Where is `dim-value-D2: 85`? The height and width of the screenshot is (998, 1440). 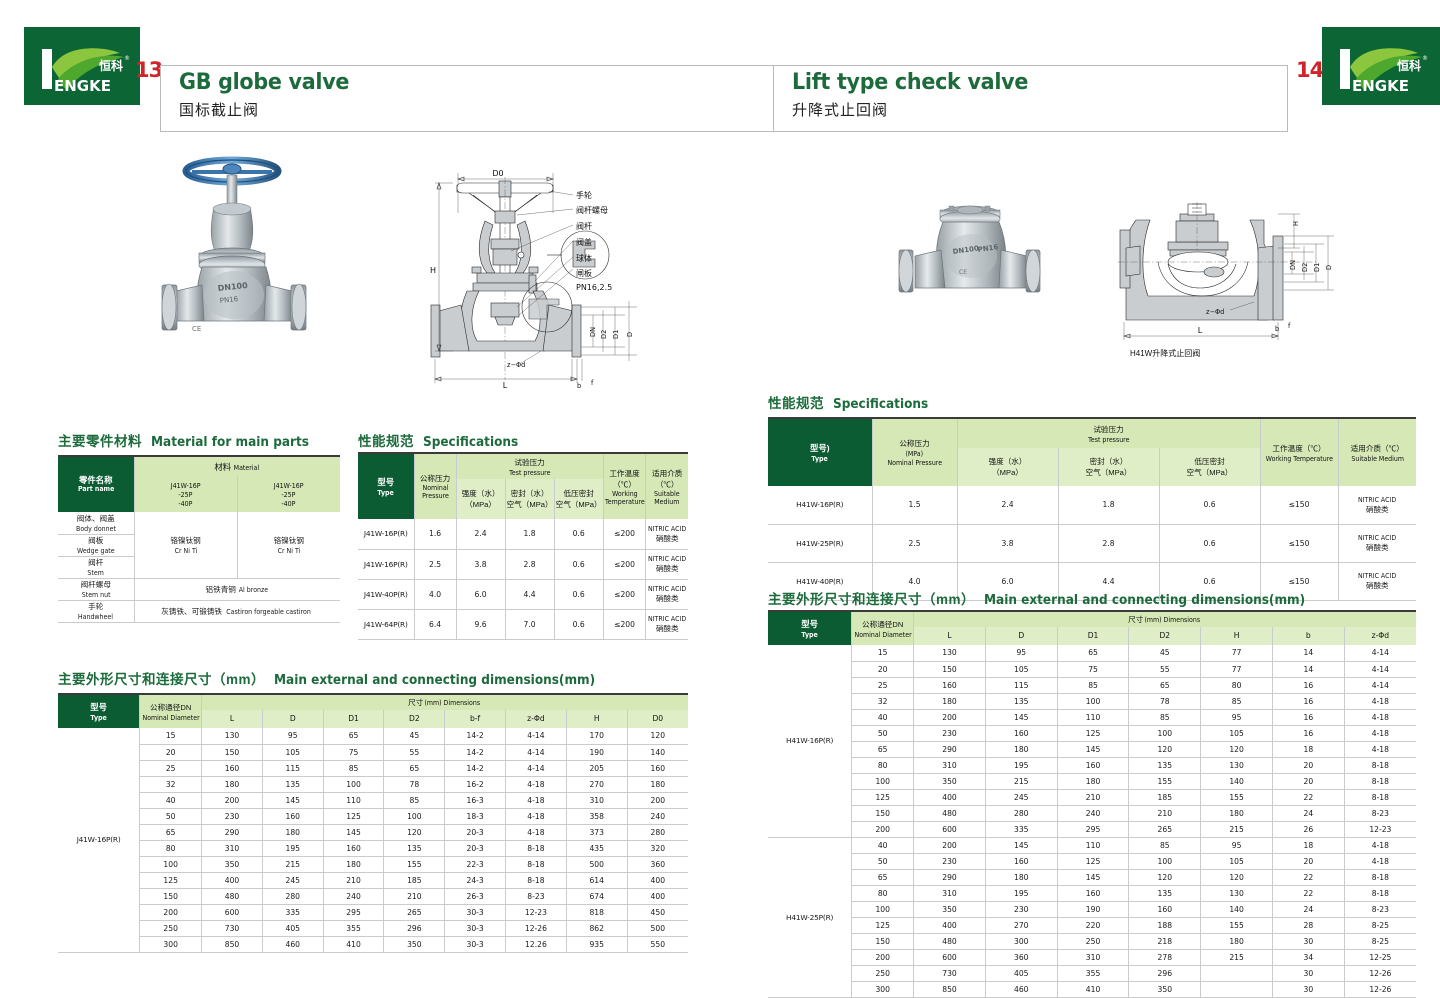 dim-value-D2: 85 is located at coordinates (1165, 845).